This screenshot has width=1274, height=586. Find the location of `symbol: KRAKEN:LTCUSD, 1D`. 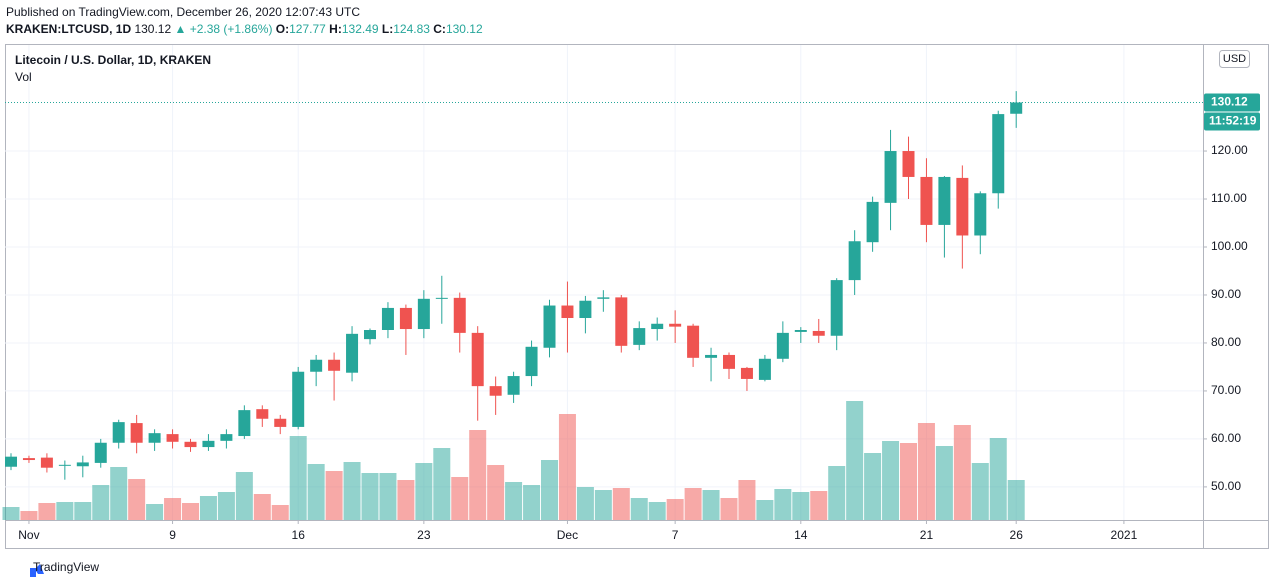

symbol: KRAKEN:LTCUSD, 1D is located at coordinates (69, 29).